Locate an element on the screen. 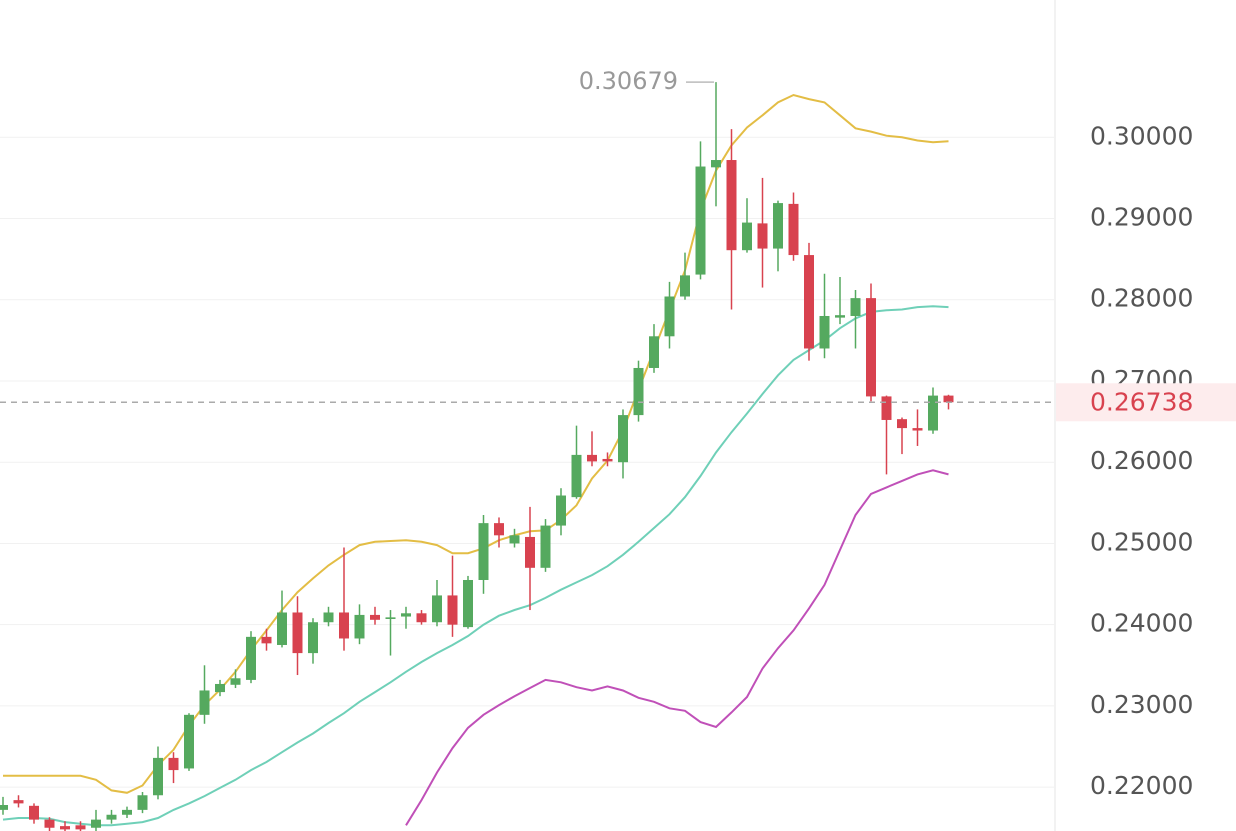 The width and height of the screenshot is (1236, 831). y-tick-label: 0.28000 is located at coordinates (1141, 298).